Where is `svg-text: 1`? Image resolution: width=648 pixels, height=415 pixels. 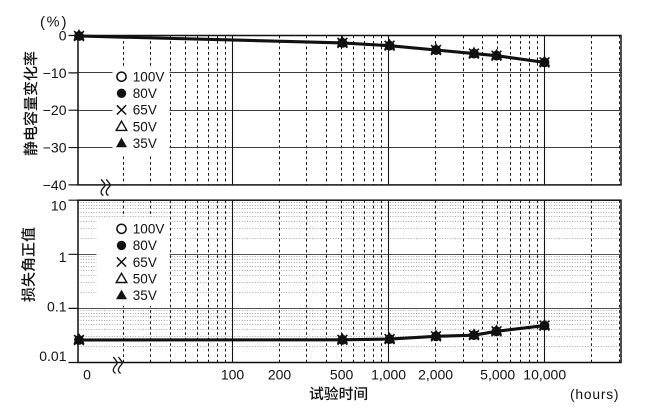 svg-text: 1 is located at coordinates (63, 257).